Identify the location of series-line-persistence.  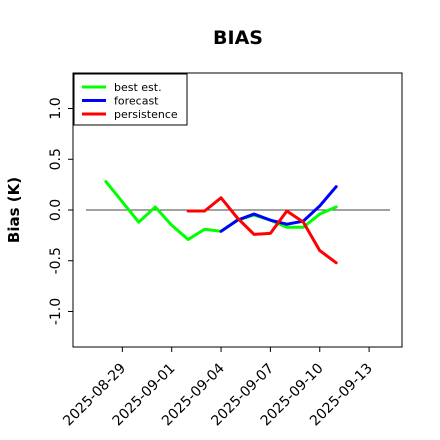
(262, 230).